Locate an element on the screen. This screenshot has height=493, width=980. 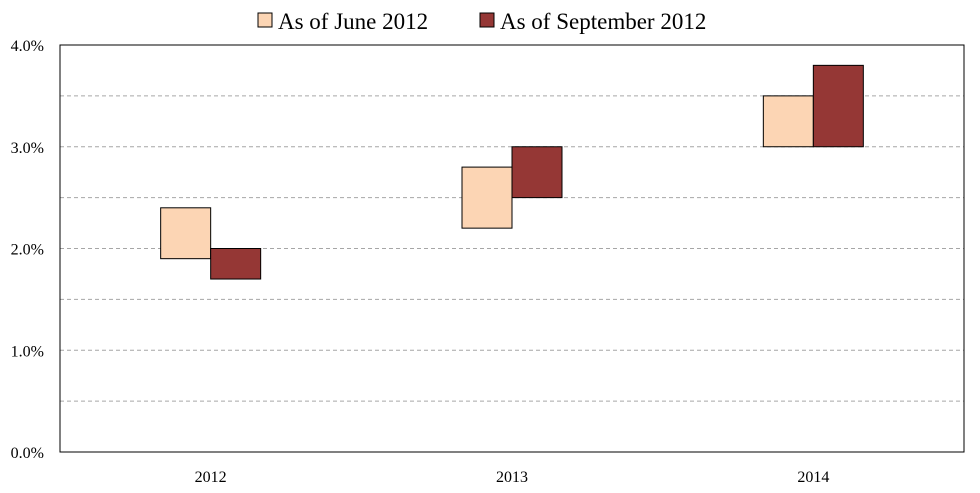
legend: As of June 2012 As of September 2012 is located at coordinates (481, 21).